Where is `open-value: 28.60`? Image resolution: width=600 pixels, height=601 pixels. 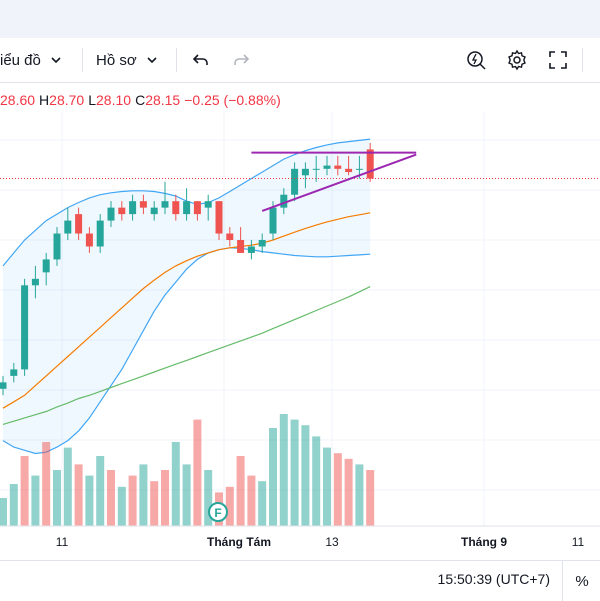 open-value: 28.60 is located at coordinates (18, 100).